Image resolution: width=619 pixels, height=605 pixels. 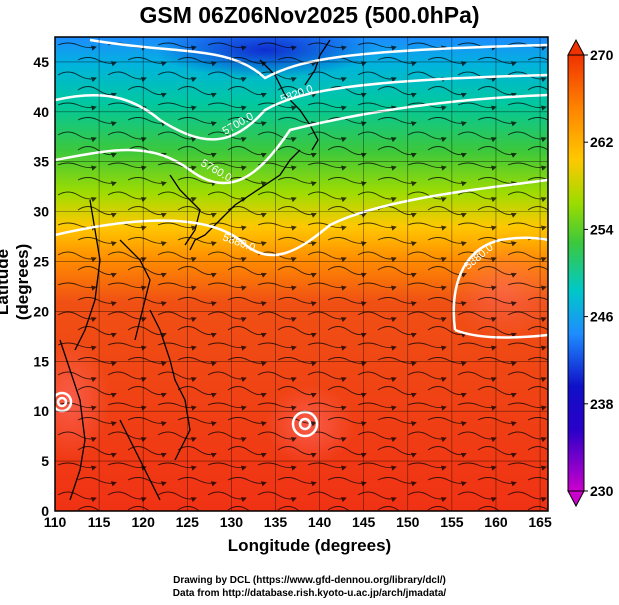 I want to click on x-tick-label: 145, so click(x=364, y=522).